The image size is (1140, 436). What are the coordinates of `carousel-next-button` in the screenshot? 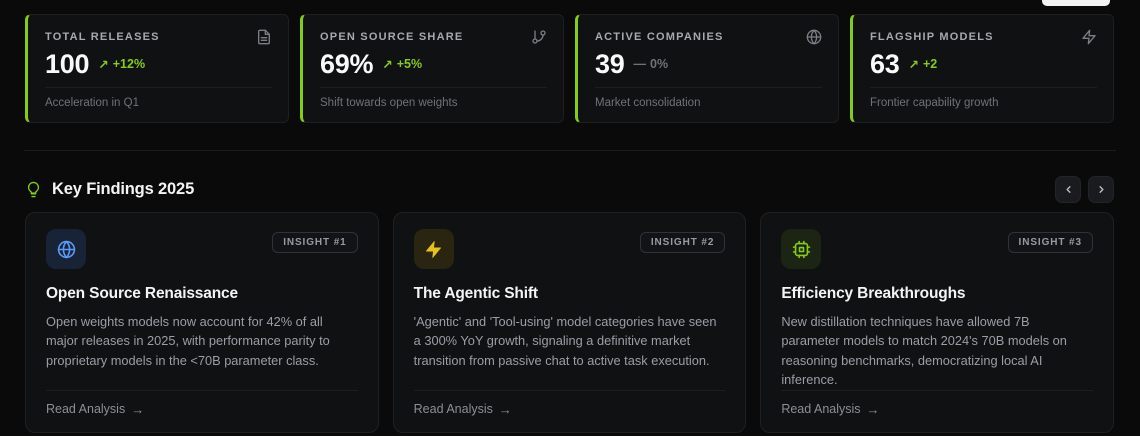 It's located at (1101, 189).